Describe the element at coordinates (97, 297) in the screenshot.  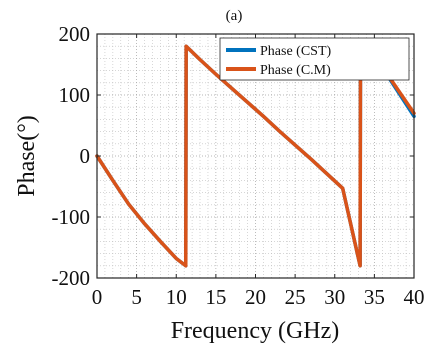
I see `x-tick-label: 0` at that location.